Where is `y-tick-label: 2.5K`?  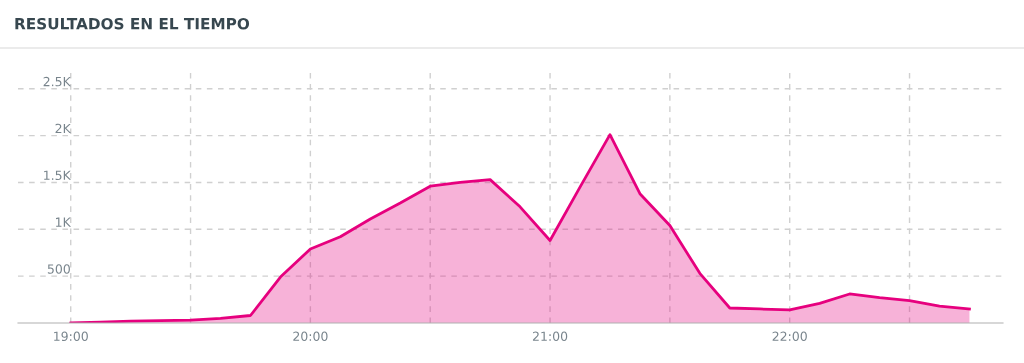 y-tick-label: 2.5K is located at coordinates (57, 81).